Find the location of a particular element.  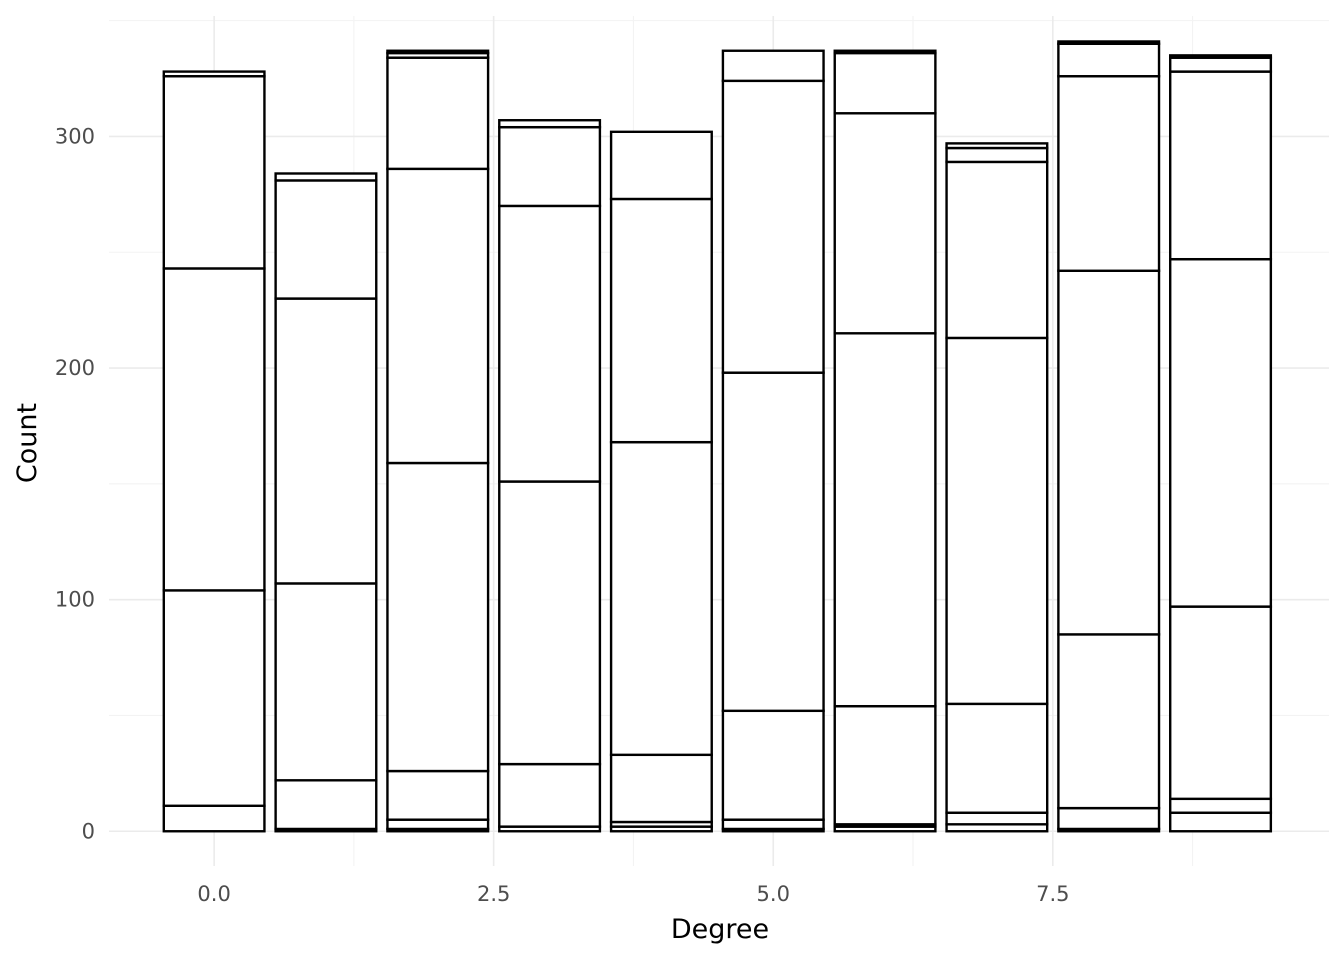

x-tick-label: 7.5 is located at coordinates (1052, 894).